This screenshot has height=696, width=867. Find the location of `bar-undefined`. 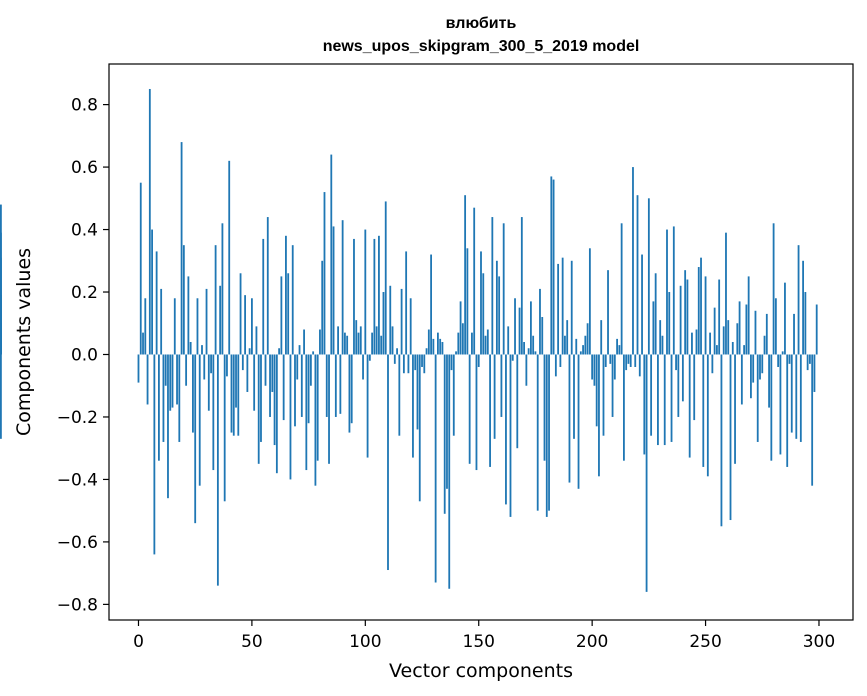

bar-undefined is located at coordinates (1, 396).